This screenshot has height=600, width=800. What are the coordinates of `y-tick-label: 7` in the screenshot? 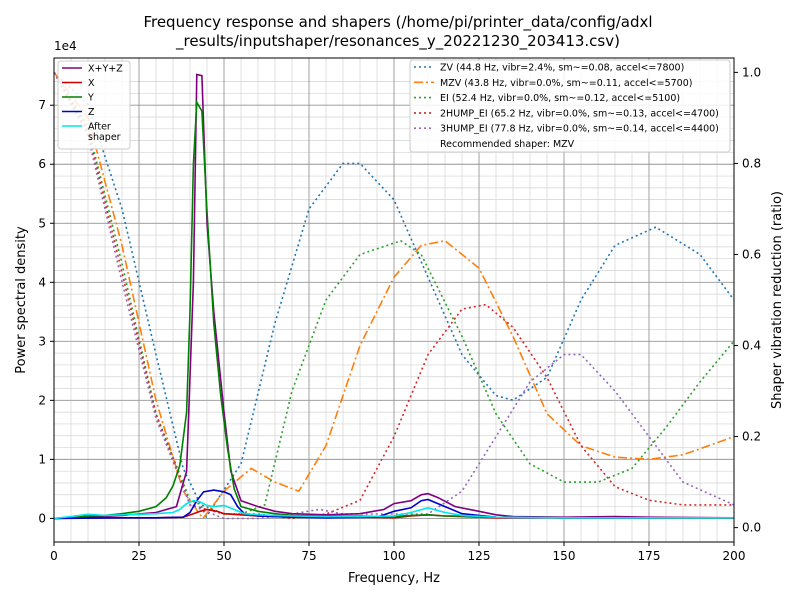 It's located at (42, 105).